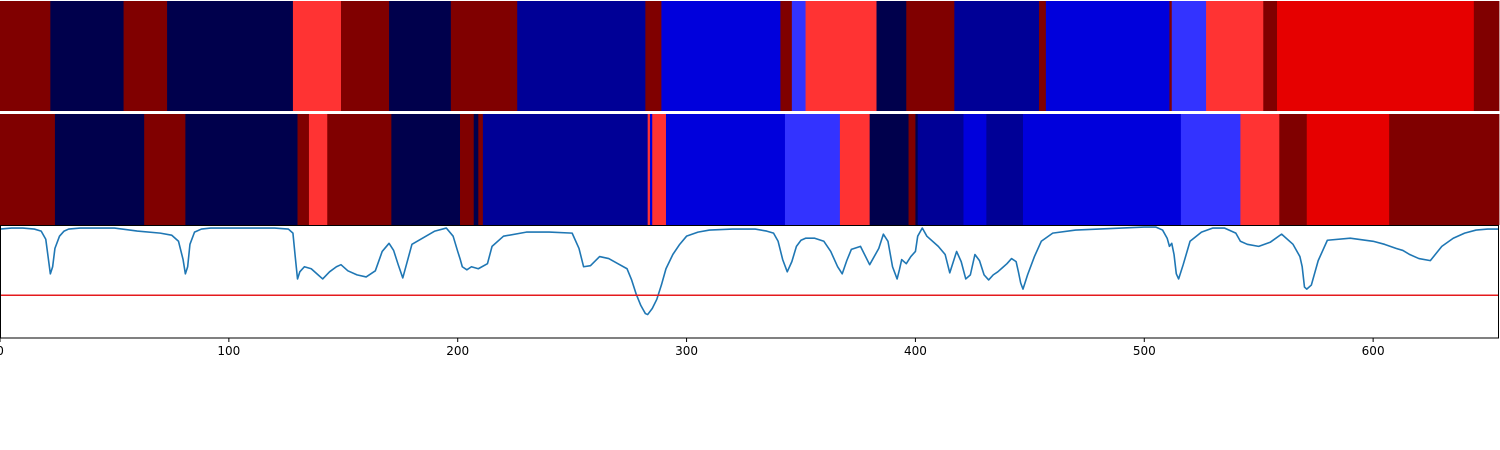  I want to click on x-tick-label-100: 100, so click(228, 351).